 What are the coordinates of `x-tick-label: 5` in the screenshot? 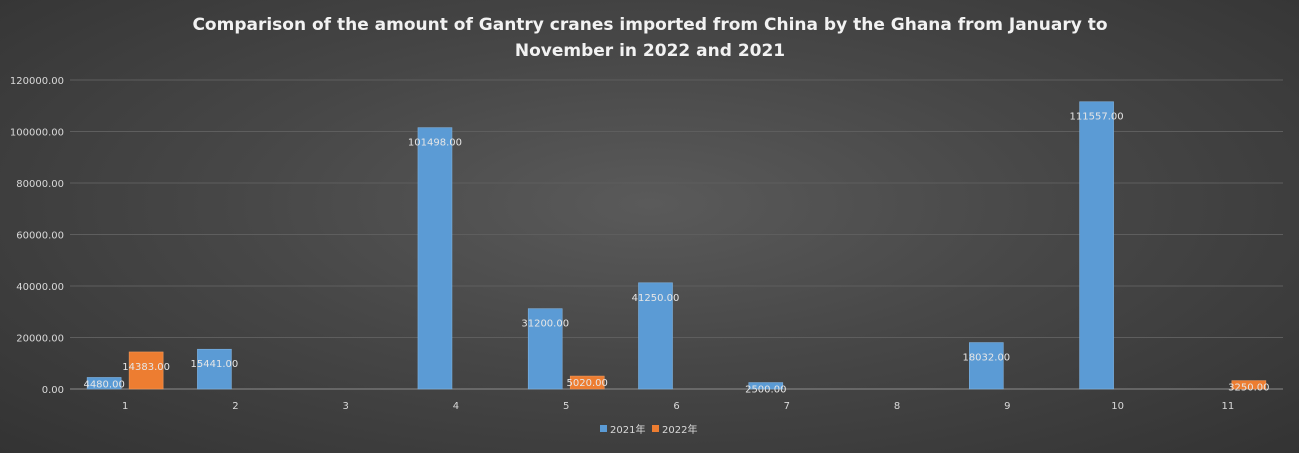 It's located at (566, 406).